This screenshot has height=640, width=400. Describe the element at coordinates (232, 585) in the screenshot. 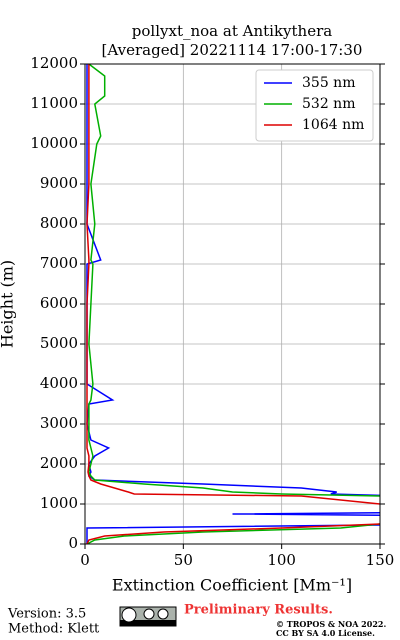

I see `x-axis-label: Extinction Coefficient [Mm⁻¹]` at that location.